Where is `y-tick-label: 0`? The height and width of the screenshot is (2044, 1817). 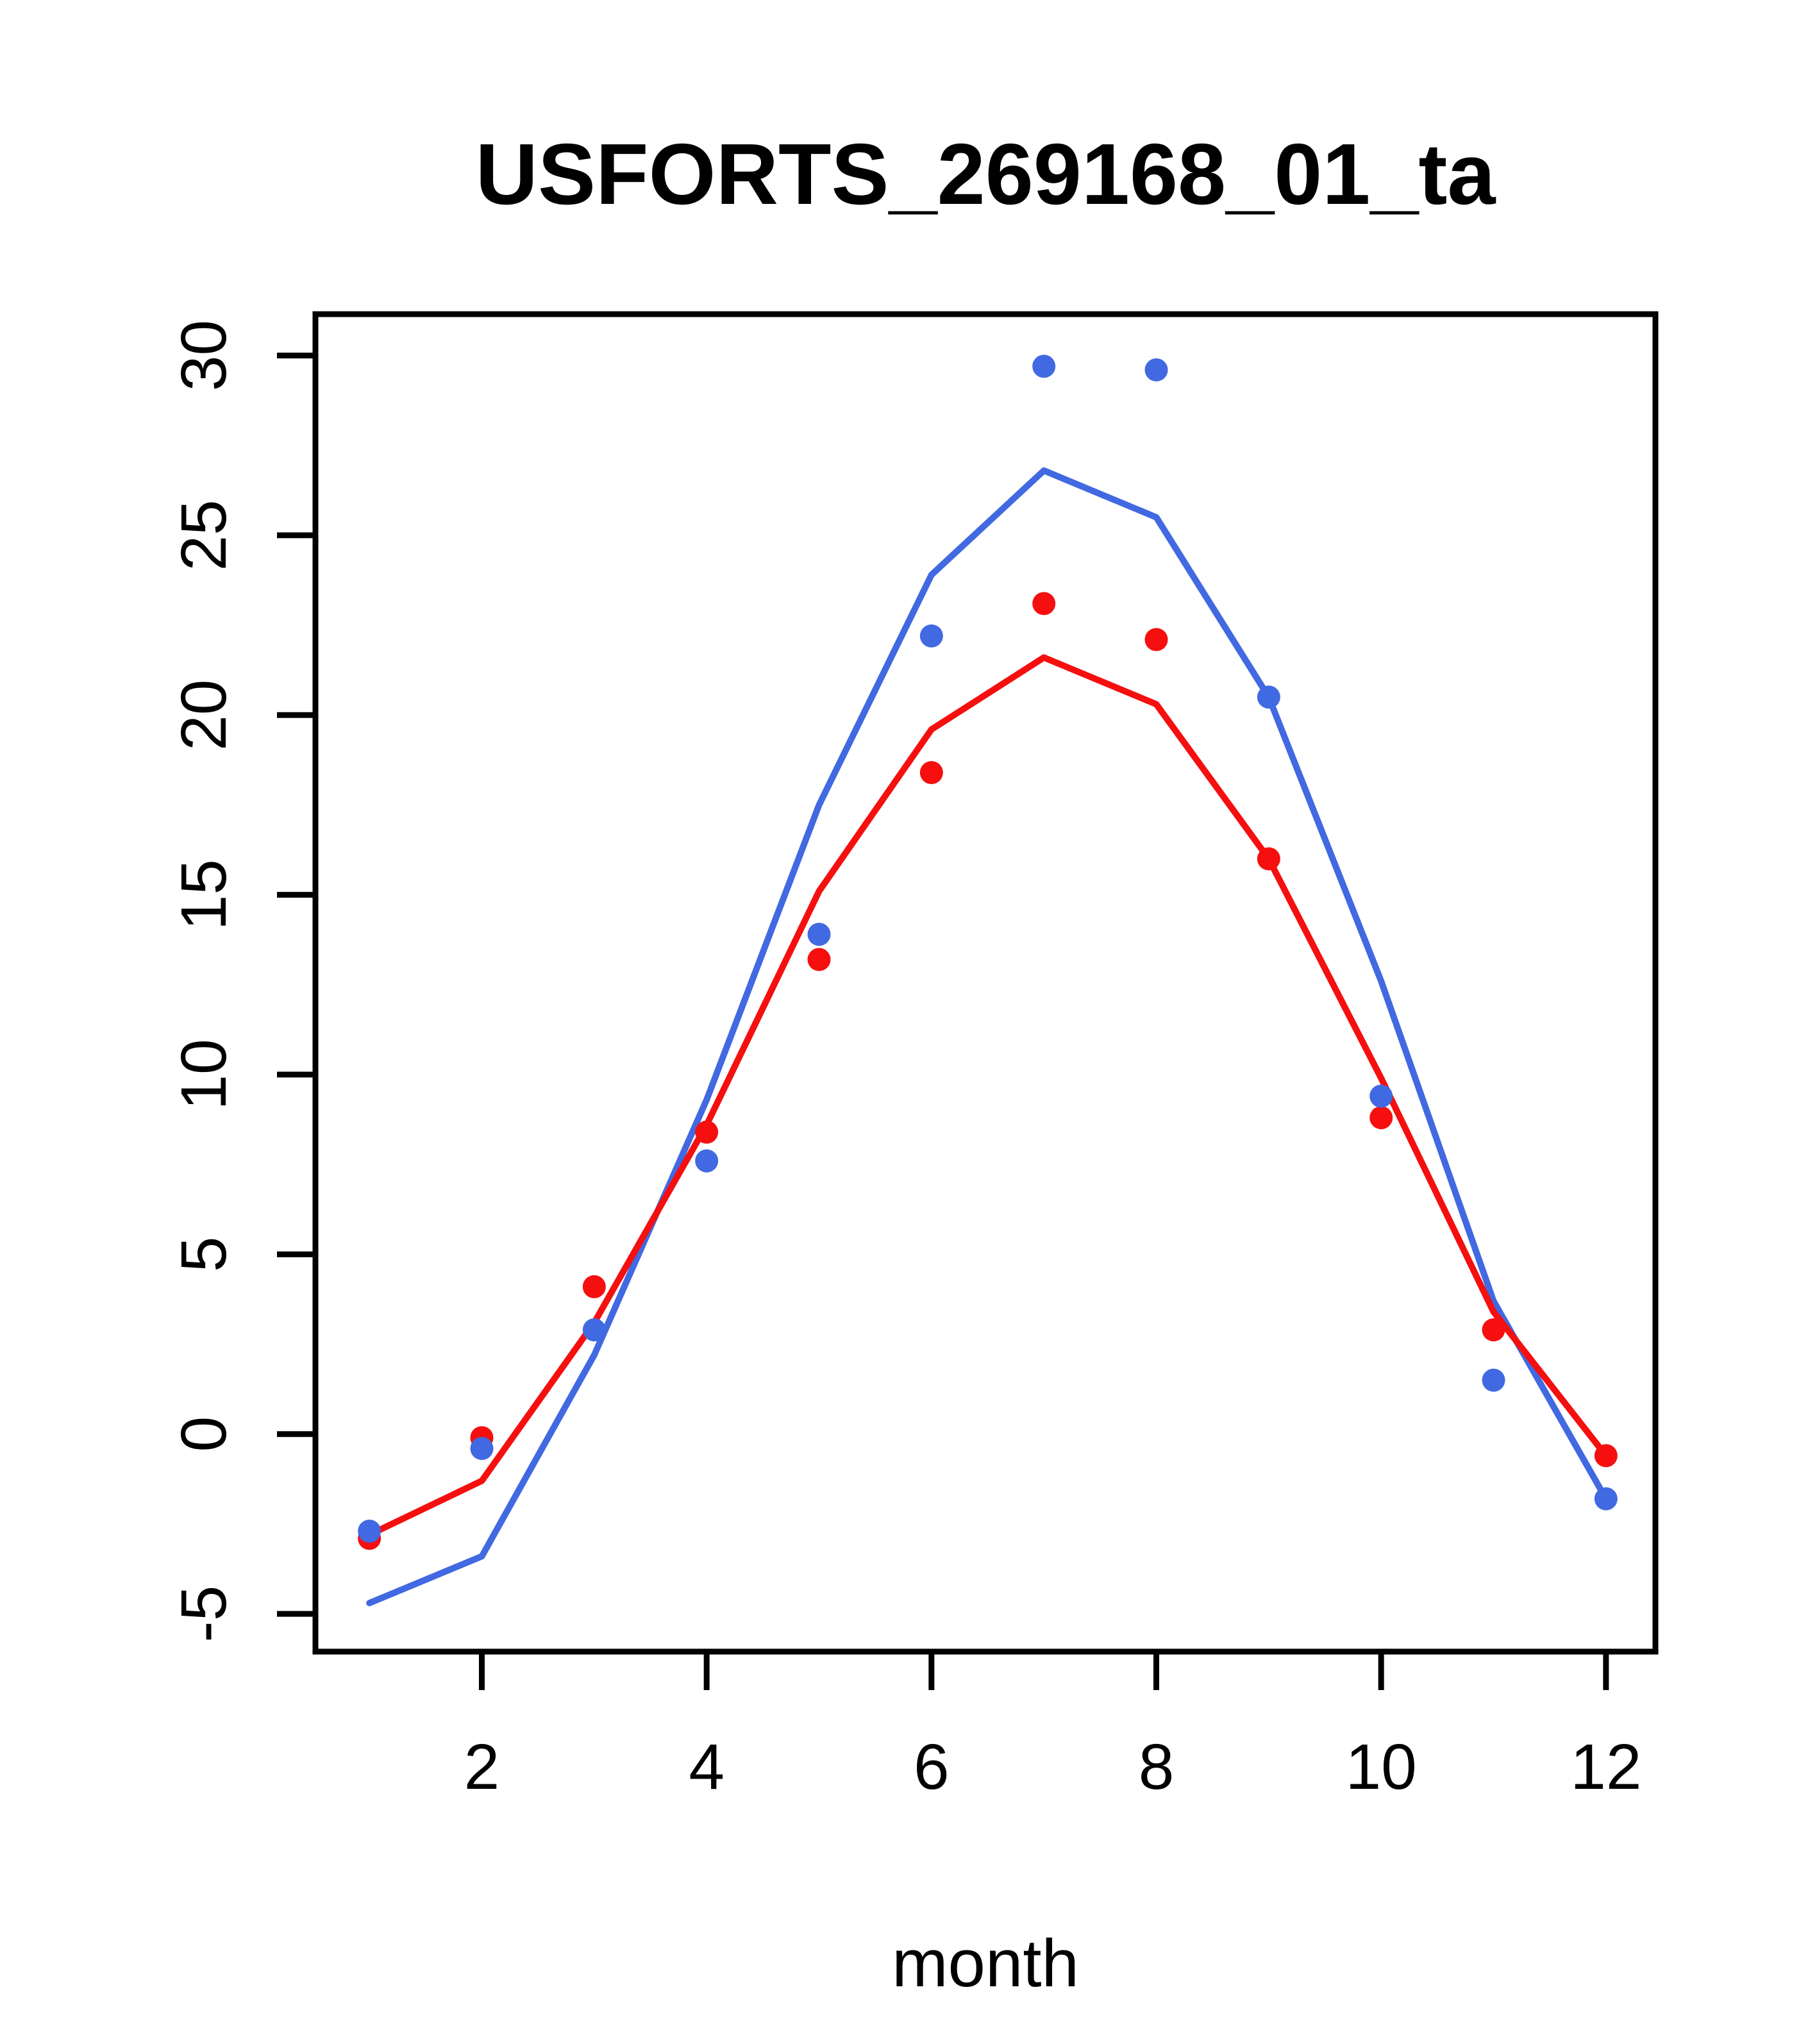
y-tick-label: 0 is located at coordinates (204, 1434).